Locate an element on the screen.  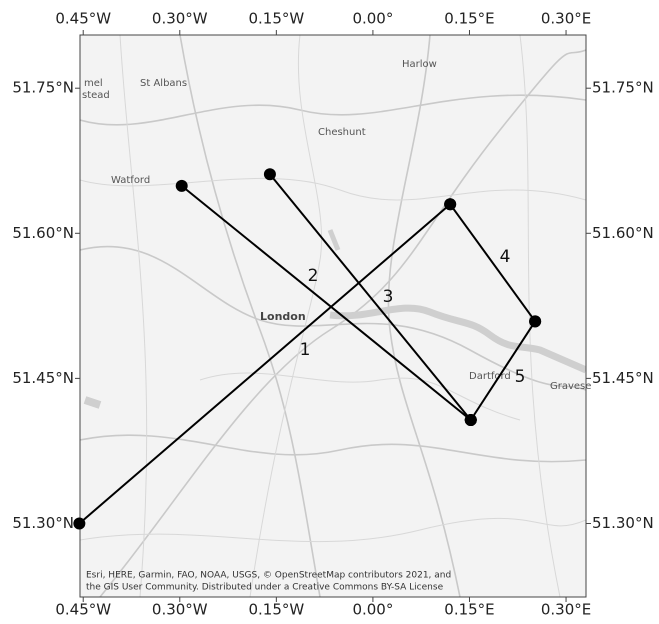
route-label: 1 is located at coordinates (305, 350).